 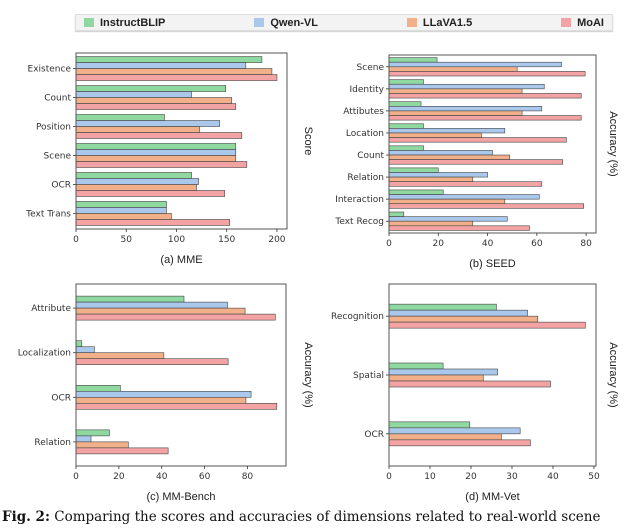 I want to click on legend-item-moai: MoAI, so click(x=582, y=23).